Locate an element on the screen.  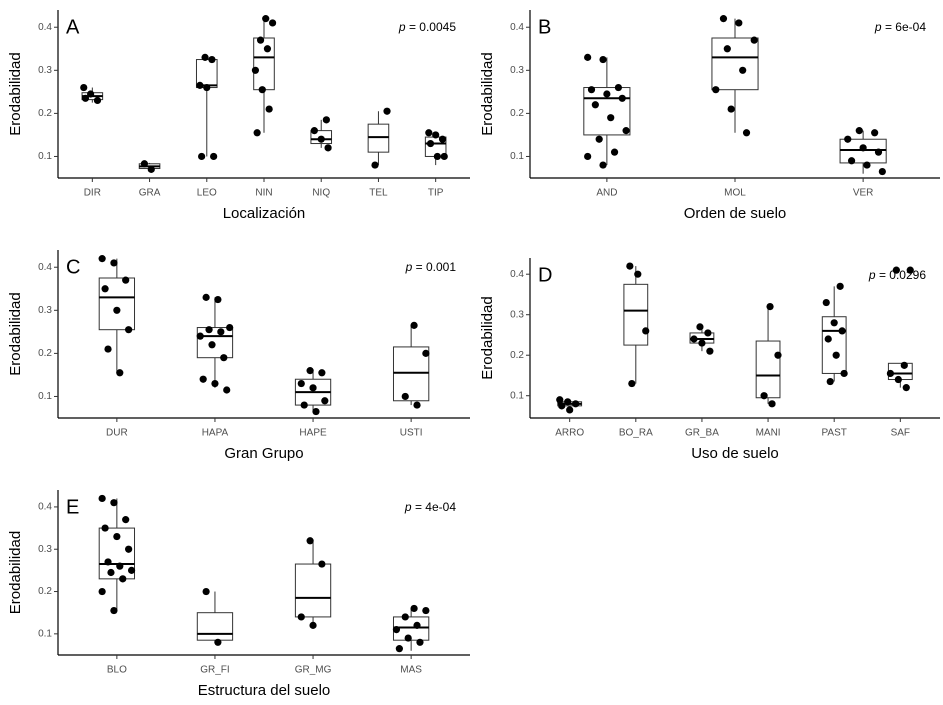
x-tick-label: VER is located at coordinates (863, 193).